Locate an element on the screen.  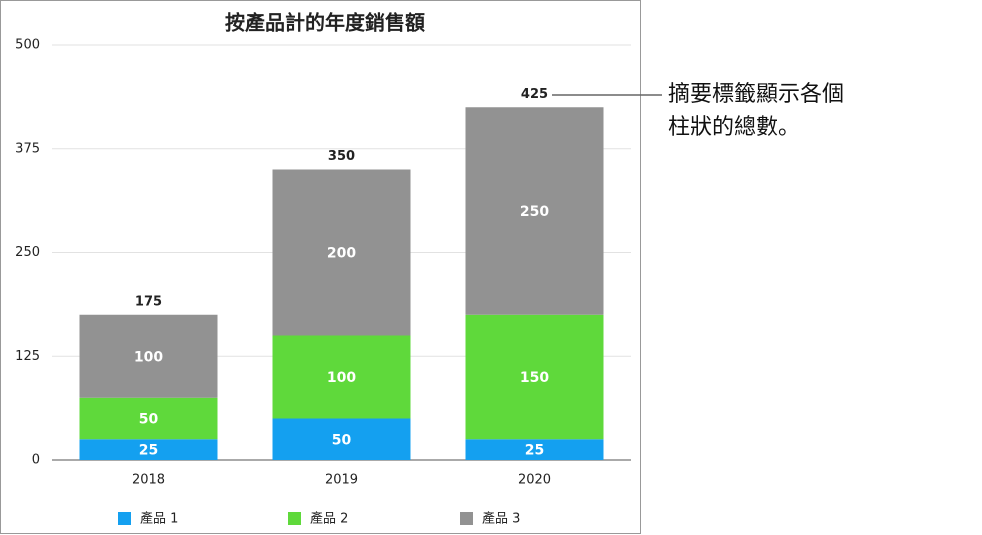
value-label: 200 is located at coordinates (341, 254).